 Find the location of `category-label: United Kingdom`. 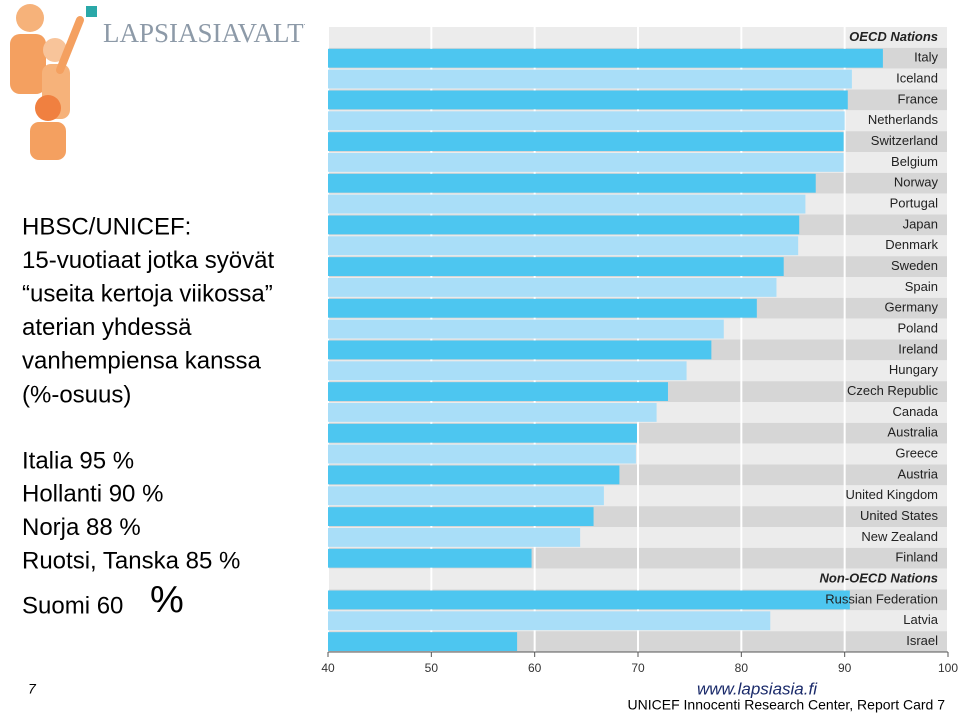

category-label: United Kingdom is located at coordinates (892, 494).